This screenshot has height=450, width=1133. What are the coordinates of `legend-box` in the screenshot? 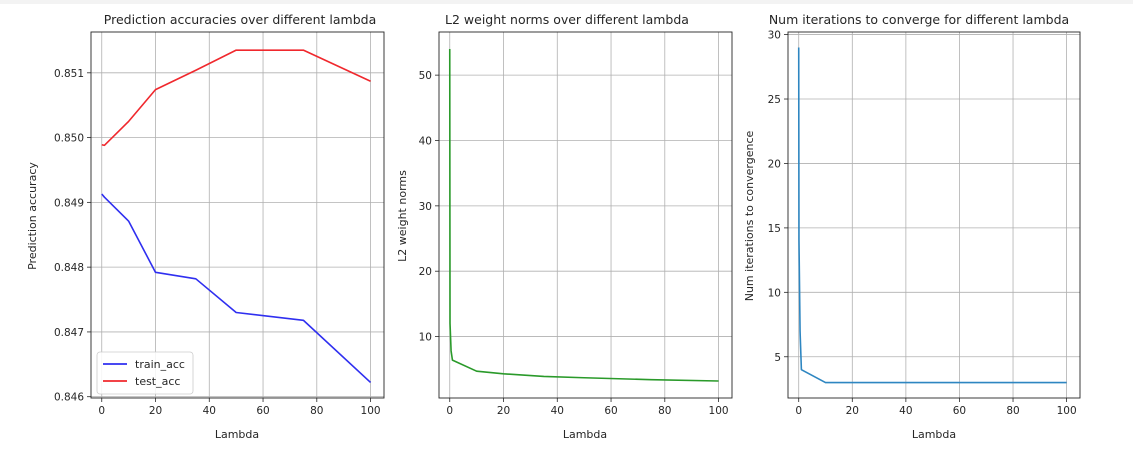 It's located at (145, 373).